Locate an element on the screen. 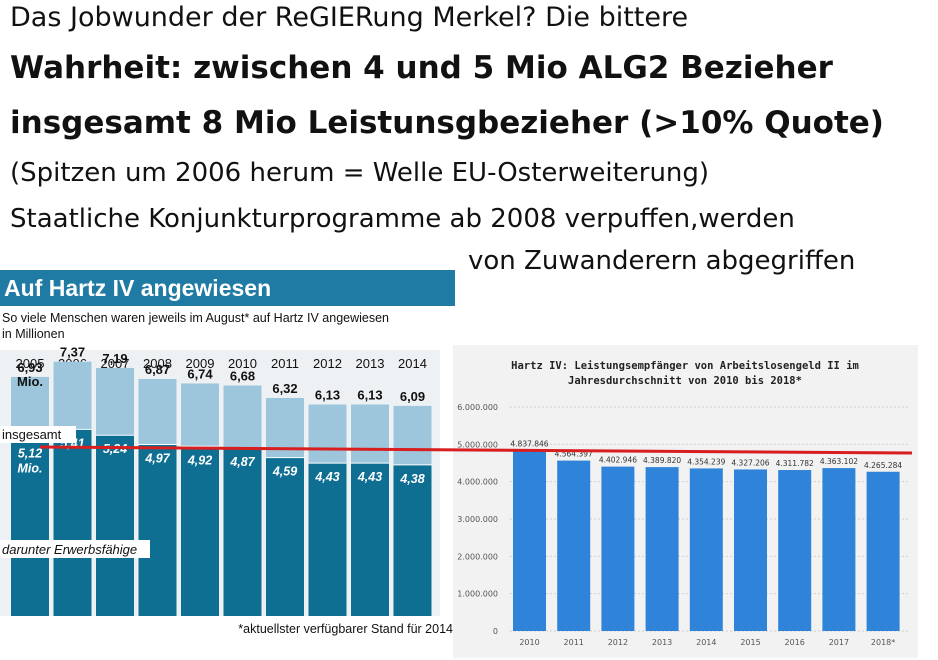  year-label: 2012 is located at coordinates (327, 363).